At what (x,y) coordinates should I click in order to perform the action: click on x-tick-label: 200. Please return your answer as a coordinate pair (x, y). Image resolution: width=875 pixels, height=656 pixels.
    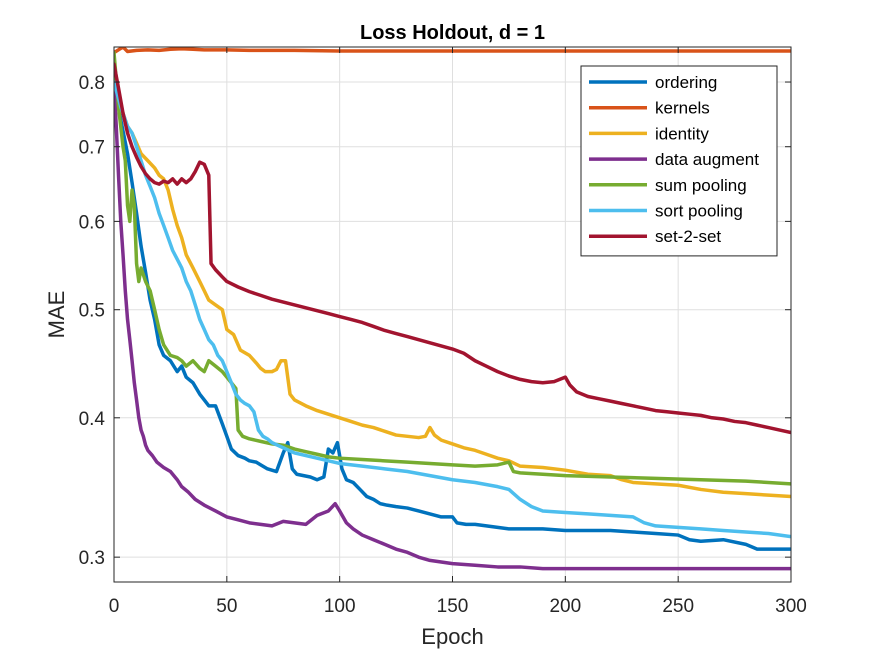
    Looking at the image, I should click on (565, 606).